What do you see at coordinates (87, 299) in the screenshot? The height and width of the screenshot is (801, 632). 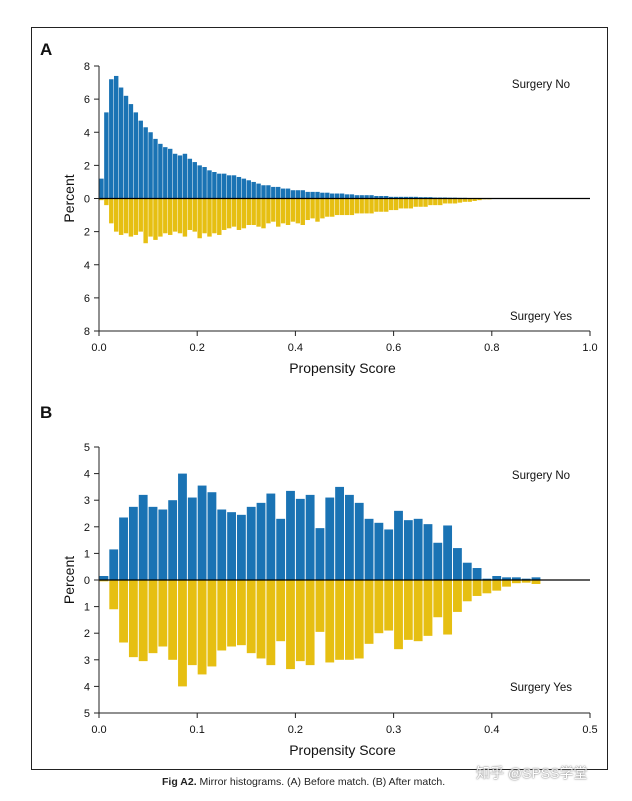 I see `panel-a-y-tick-label: 6` at bounding box center [87, 299].